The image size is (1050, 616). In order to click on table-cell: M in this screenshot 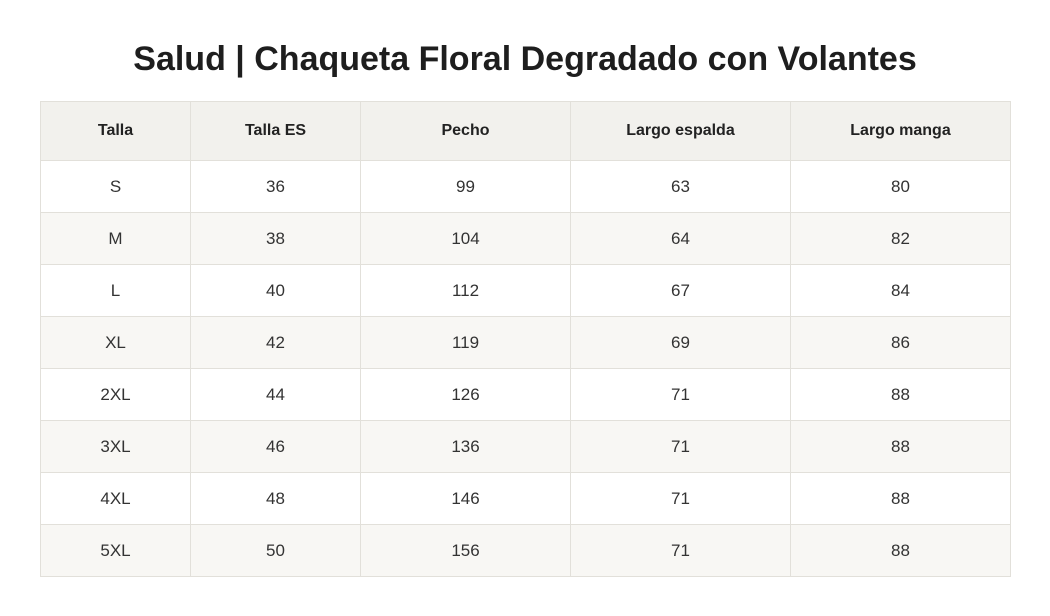, I will do `click(115, 238)`.